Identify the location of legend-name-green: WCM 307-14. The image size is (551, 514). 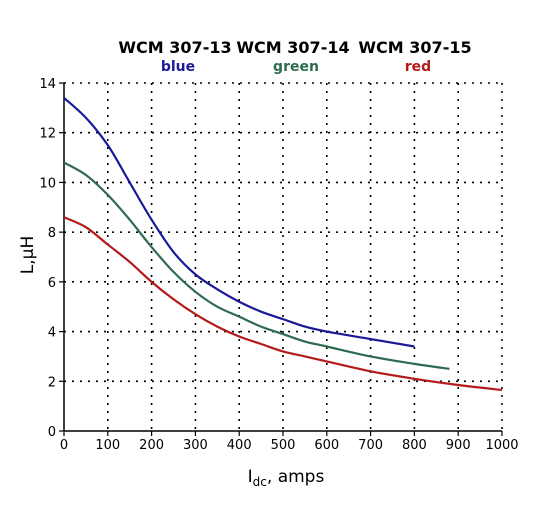
(292, 47).